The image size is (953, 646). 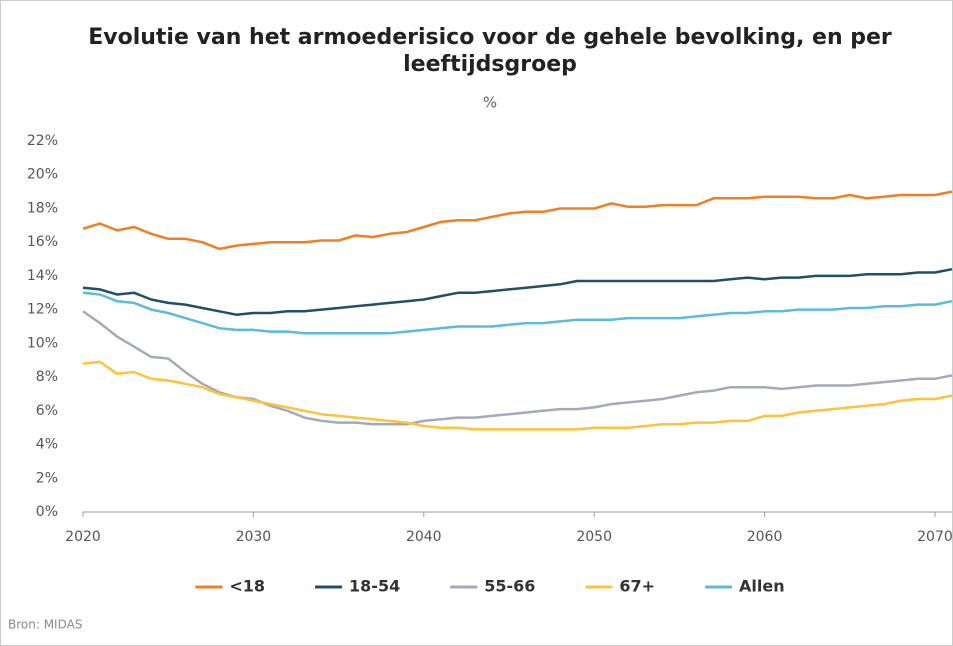 What do you see at coordinates (42, 310) in the screenshot?
I see `y-tick-label: 12%` at bounding box center [42, 310].